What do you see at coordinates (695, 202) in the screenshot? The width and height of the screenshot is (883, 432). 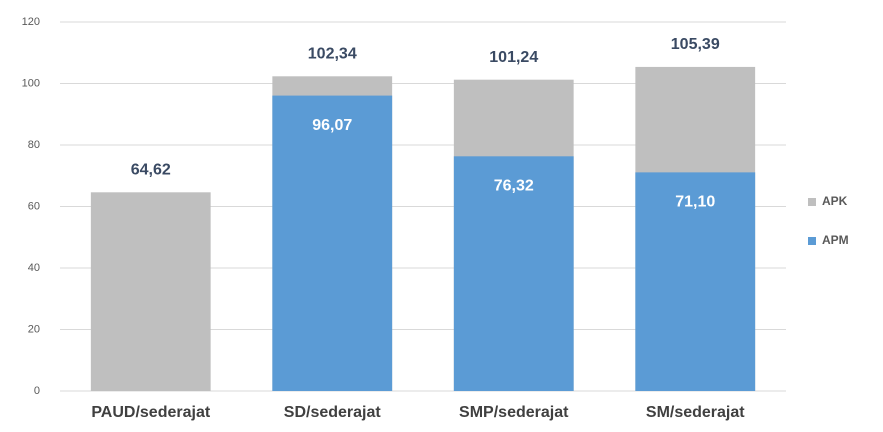 I see `data-label: 71,10` at bounding box center [695, 202].